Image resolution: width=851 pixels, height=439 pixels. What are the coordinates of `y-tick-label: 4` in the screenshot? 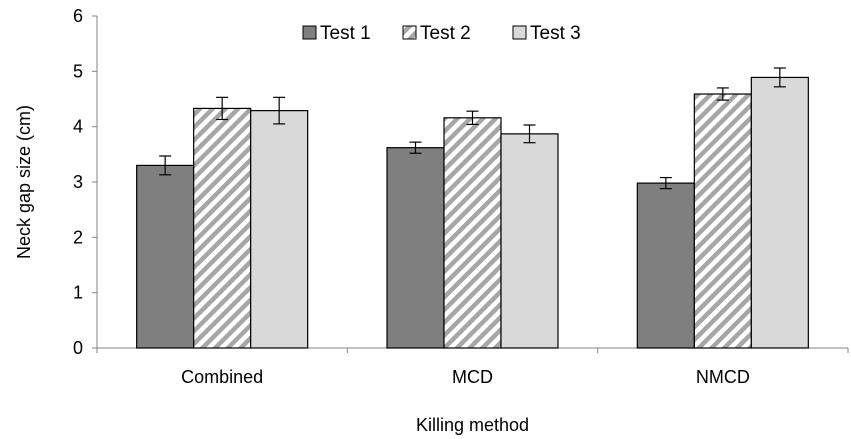 It's located at (78, 127).